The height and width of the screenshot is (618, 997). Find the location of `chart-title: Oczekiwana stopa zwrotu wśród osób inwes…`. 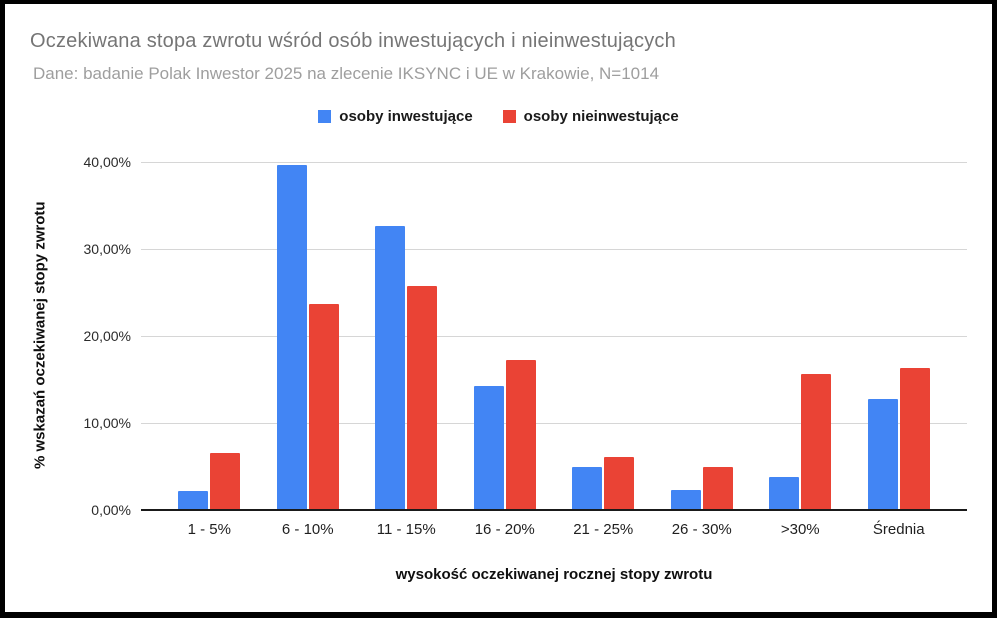

chart-title: Oczekiwana stopa zwrotu wśród osób inwes… is located at coordinates (353, 41).